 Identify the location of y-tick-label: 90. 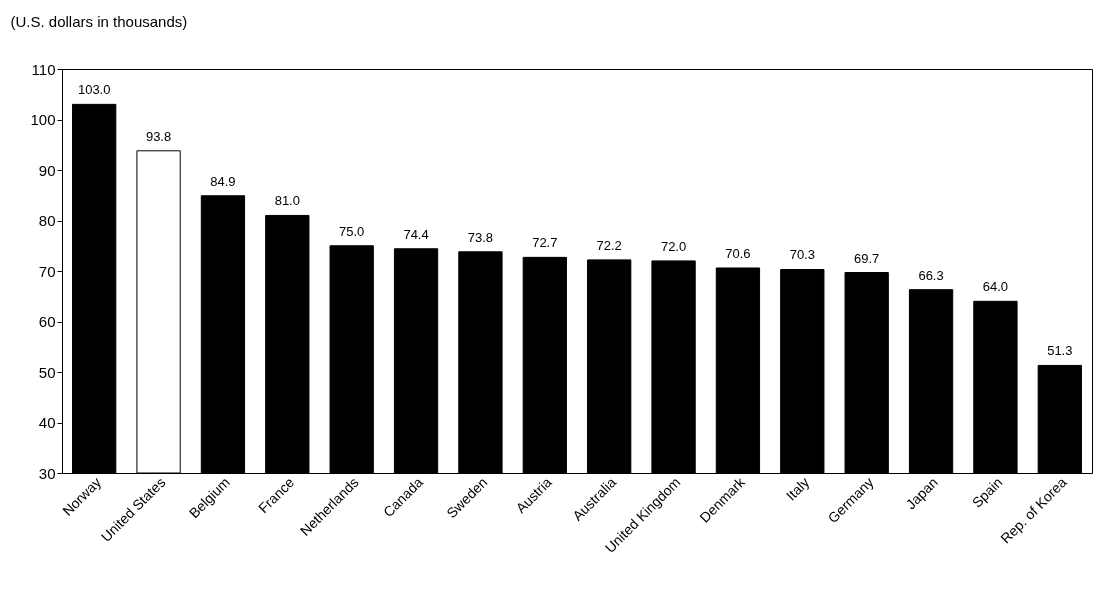
(47, 170).